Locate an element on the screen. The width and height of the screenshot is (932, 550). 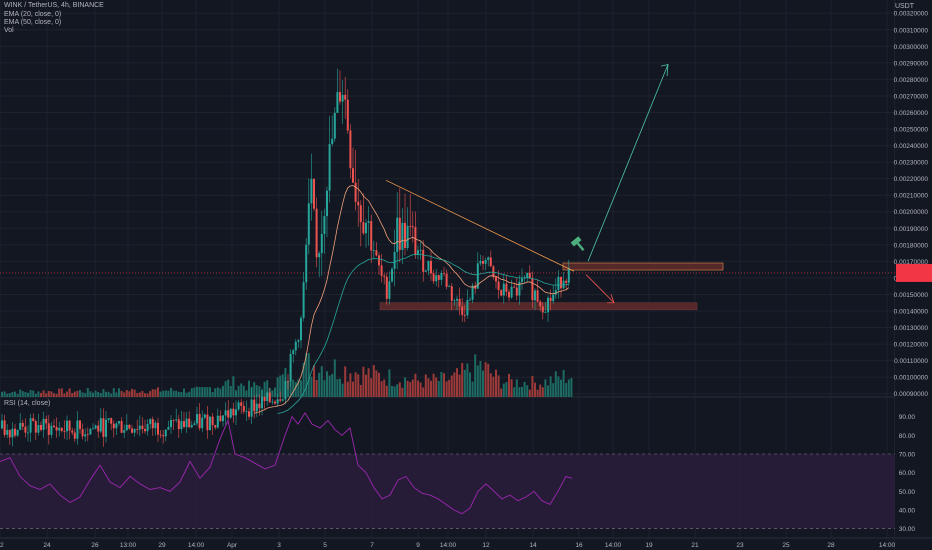
rsi-legend: RSI (14, close) is located at coordinates (27, 403).